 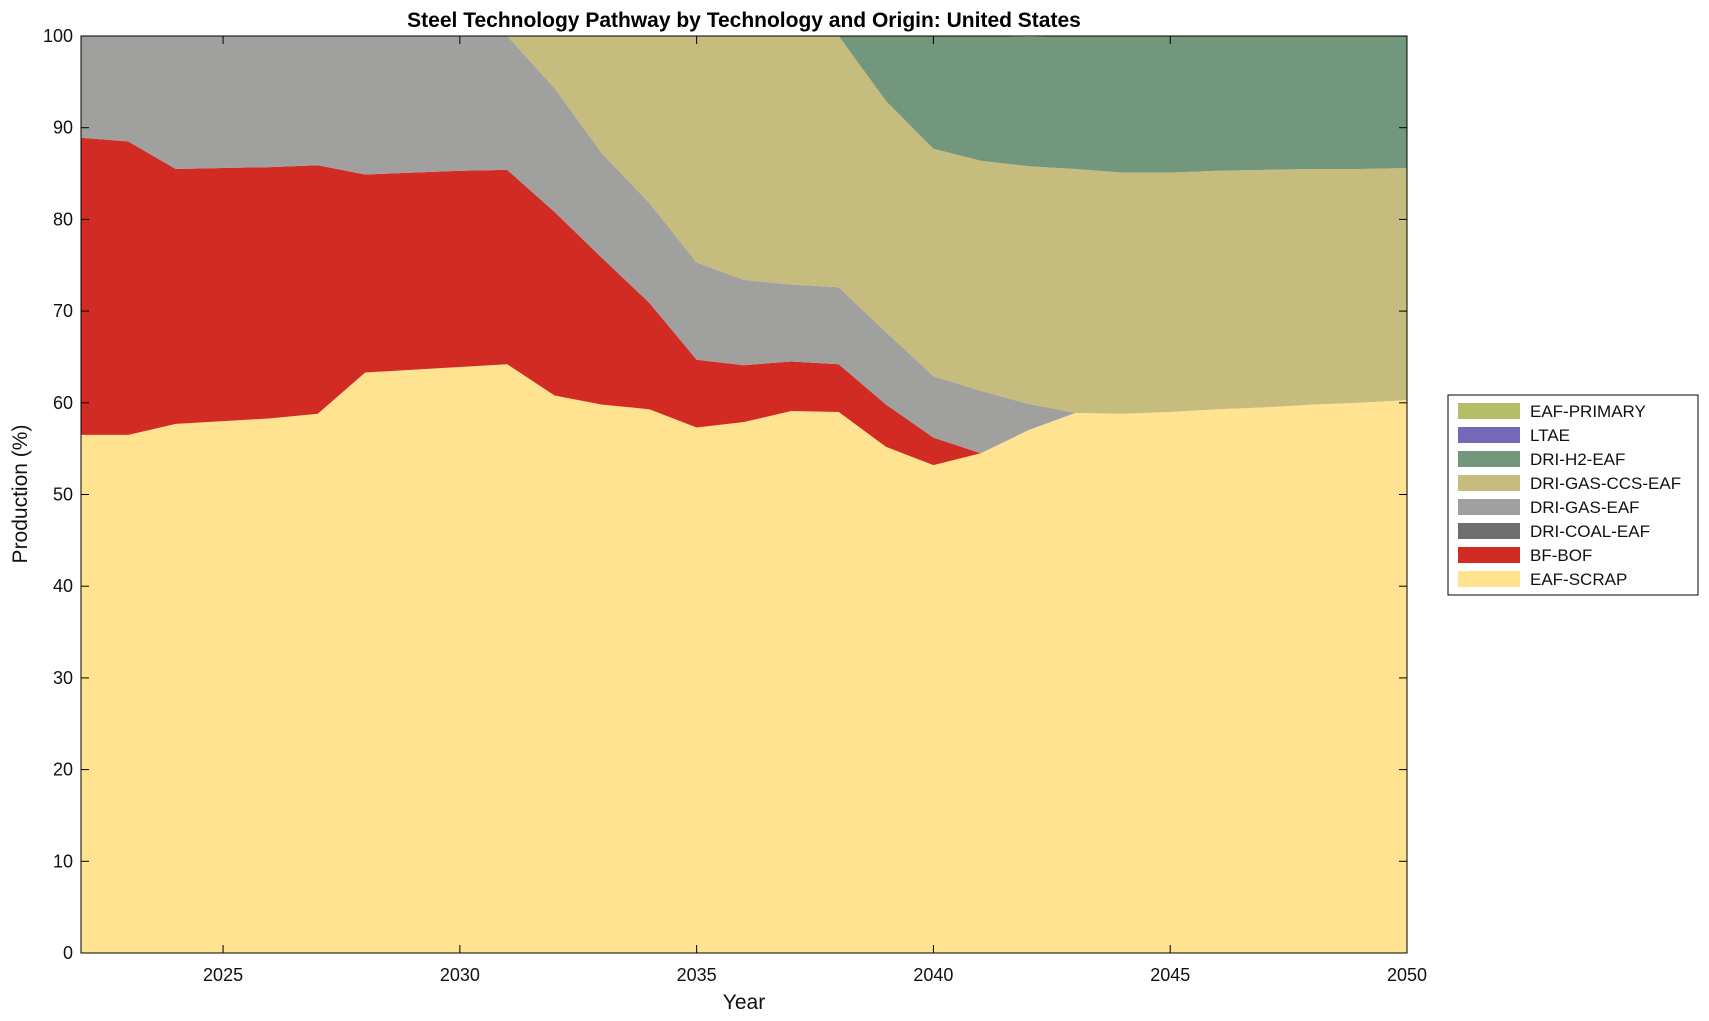 What do you see at coordinates (1588, 411) in the screenshot?
I see `legend-label-eaf-primary: EAF-PRIMARY` at bounding box center [1588, 411].